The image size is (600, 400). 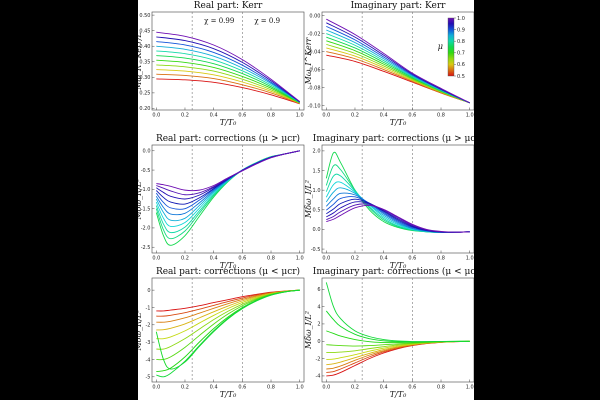 What do you see at coordinates (148, 343) in the screenshot?
I see `y-tick-label: -3` at bounding box center [148, 343].